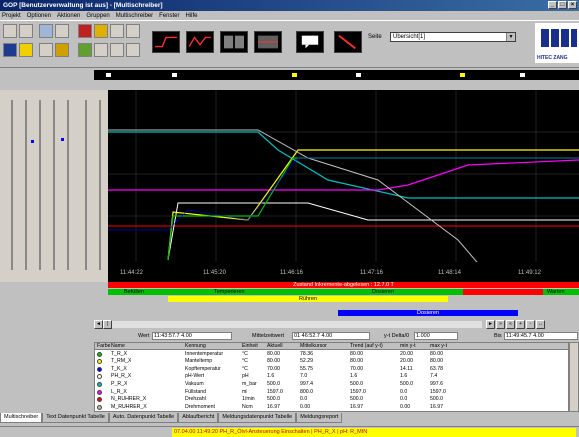 Image resolution: width=579 pixels, height=437 pixels. I want to click on delta-field: 1.000, so click(436, 336).